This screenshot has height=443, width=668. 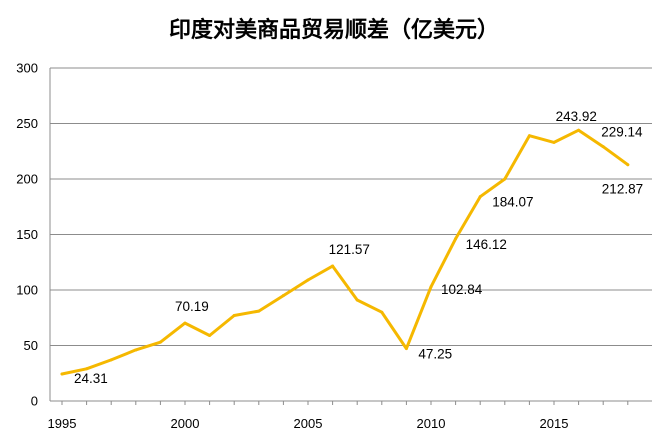 What do you see at coordinates (579, 130) in the screenshot?
I see `data-point-2016` at bounding box center [579, 130].